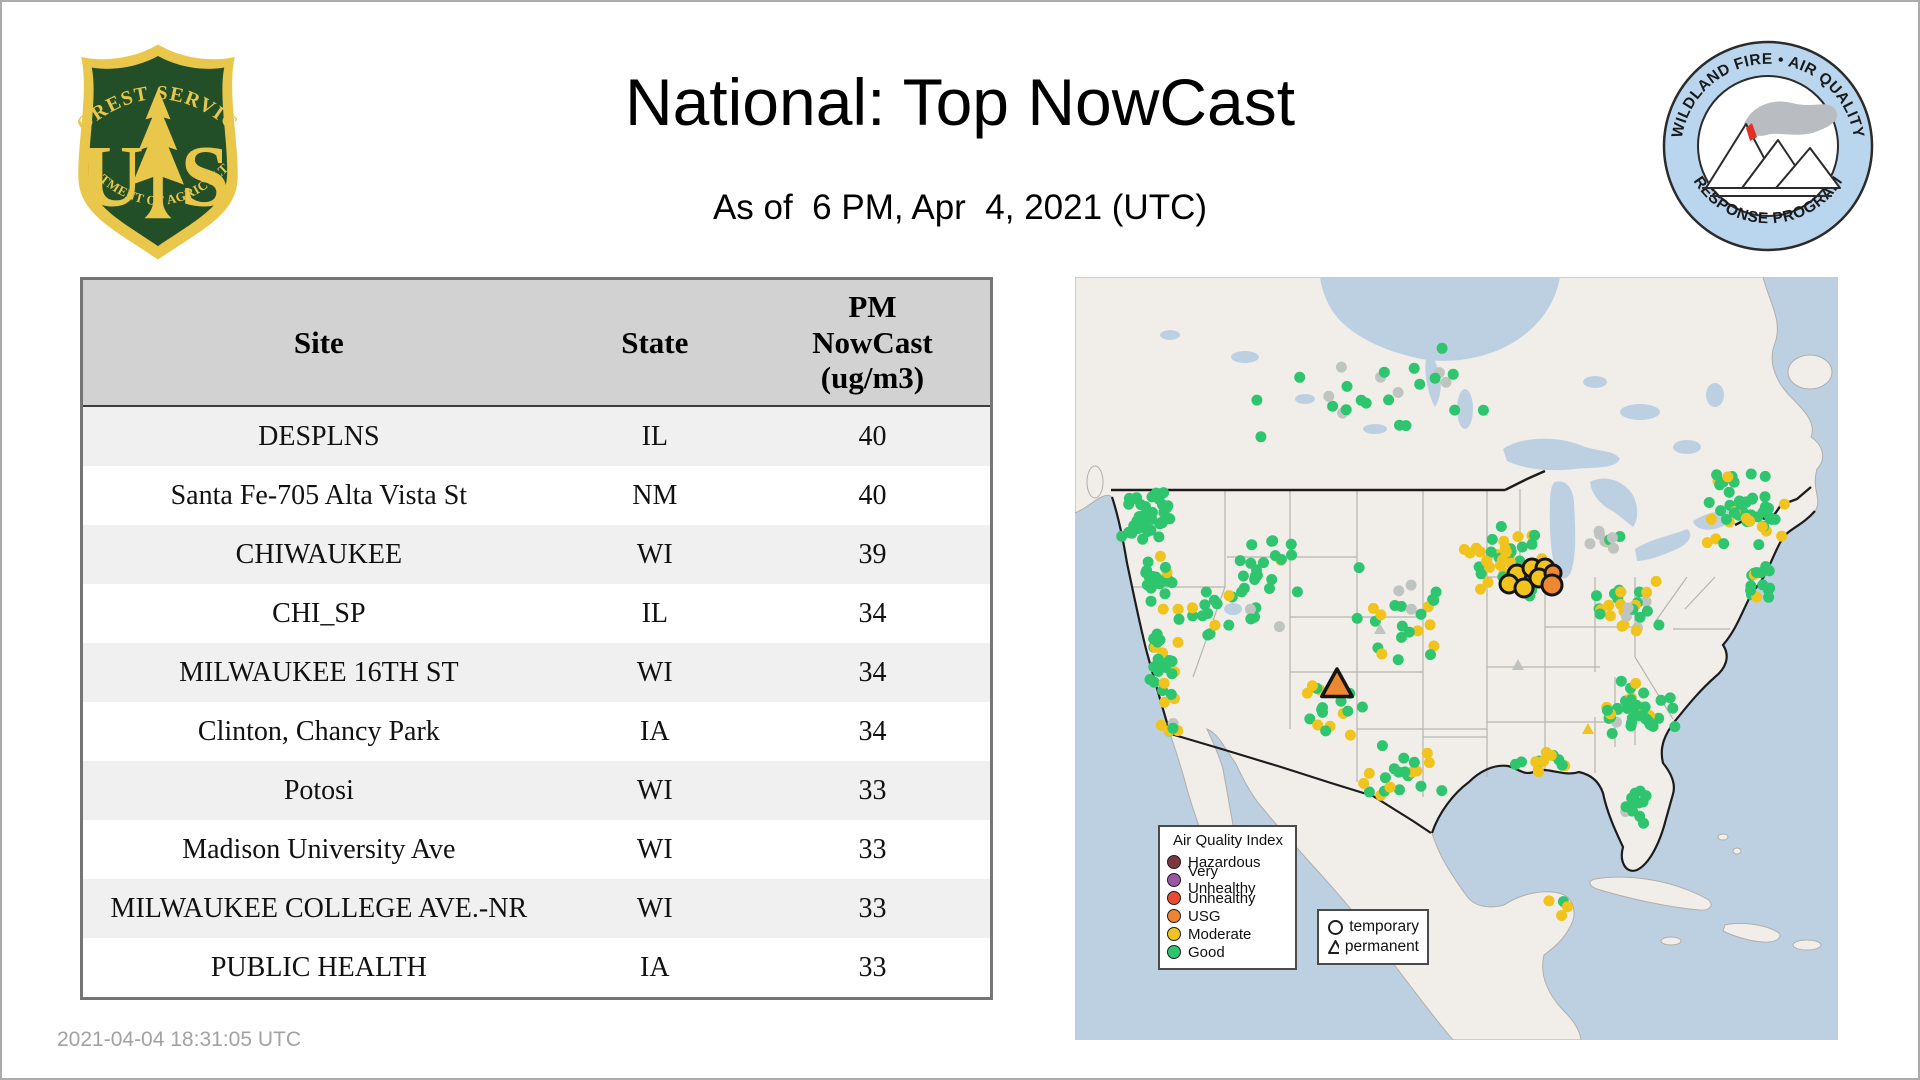 The width and height of the screenshot is (1920, 1080). Describe the element at coordinates (1206, 952) in the screenshot. I see `aqi-item-label: Good` at that location.